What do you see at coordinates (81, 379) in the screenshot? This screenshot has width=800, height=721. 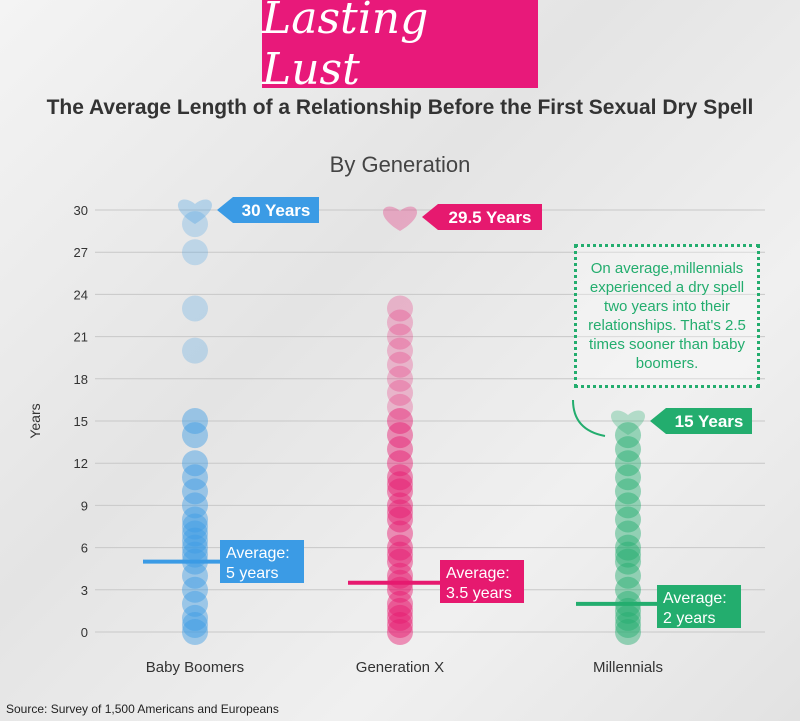 I see `y-tick-label: 18` at bounding box center [81, 379].